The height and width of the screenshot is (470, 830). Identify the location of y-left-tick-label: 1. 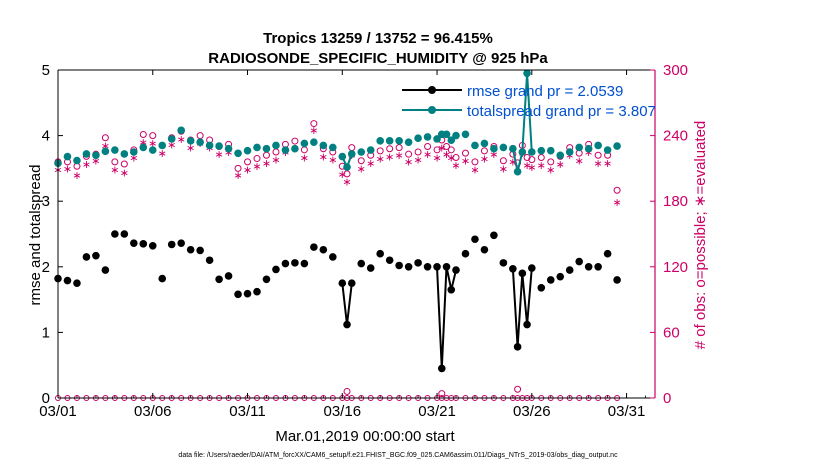
(46, 332).